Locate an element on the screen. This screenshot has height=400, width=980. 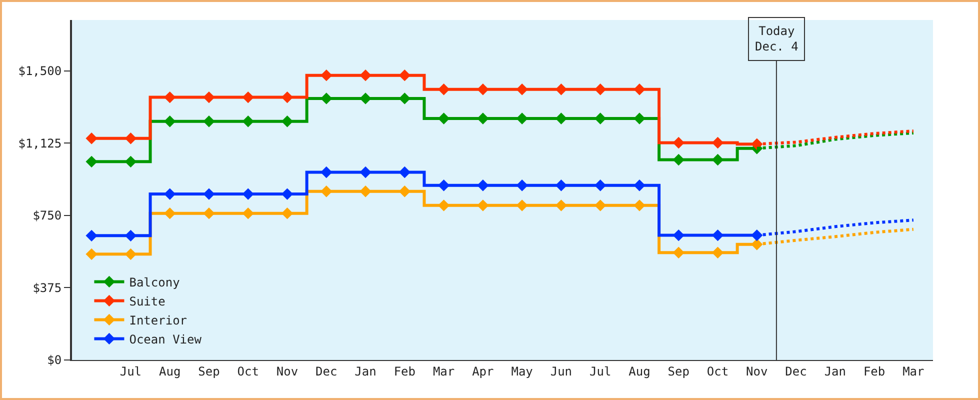
x-tick-label: Jun is located at coordinates (561, 371).